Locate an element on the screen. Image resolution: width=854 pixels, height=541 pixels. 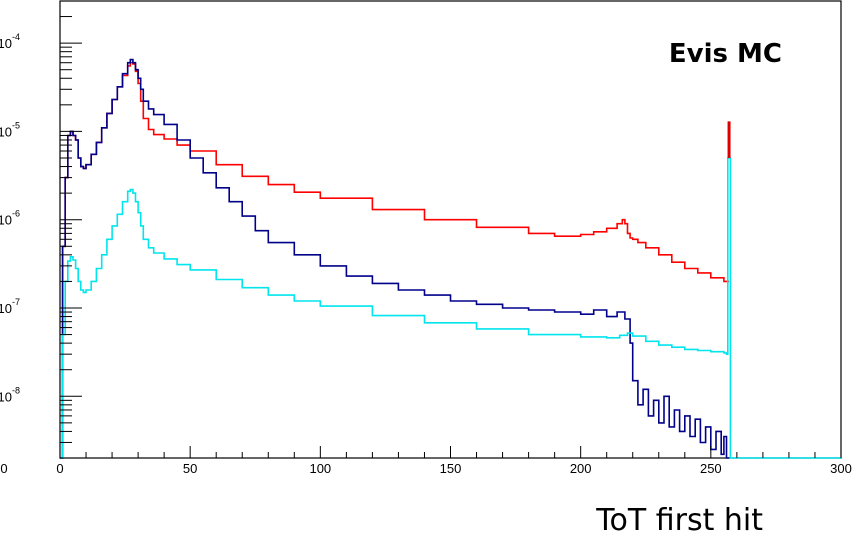
x-tick-label: 50 is located at coordinates (190, 468).